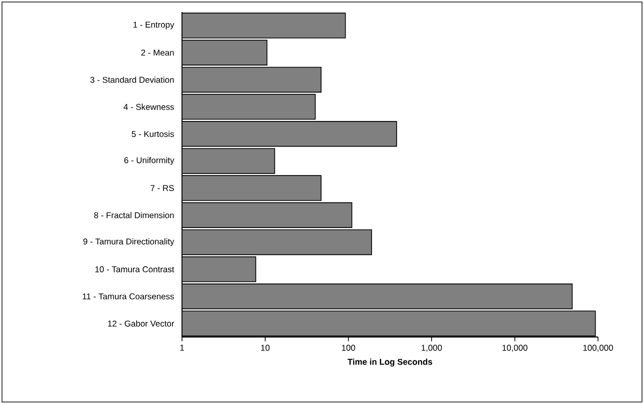 The height and width of the screenshot is (404, 644). What do you see at coordinates (149, 107) in the screenshot?
I see `y-tick-label: 4 - Skewness` at bounding box center [149, 107].